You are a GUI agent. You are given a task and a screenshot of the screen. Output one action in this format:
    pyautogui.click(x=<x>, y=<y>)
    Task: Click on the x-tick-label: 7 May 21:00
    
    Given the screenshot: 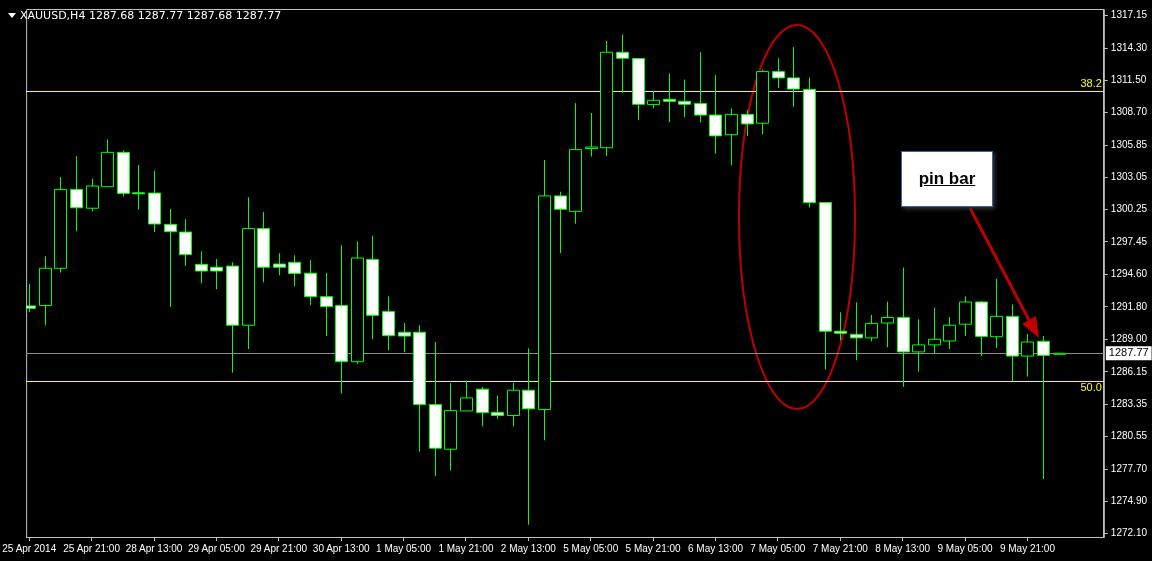 What is the action you would take?
    pyautogui.click(x=840, y=548)
    